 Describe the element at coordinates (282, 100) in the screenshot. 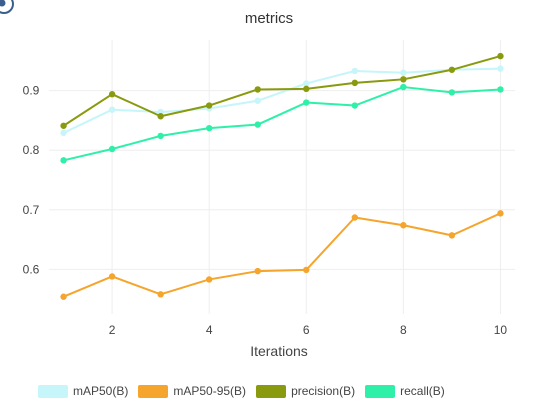

I see `series-line-map50-b` at that location.